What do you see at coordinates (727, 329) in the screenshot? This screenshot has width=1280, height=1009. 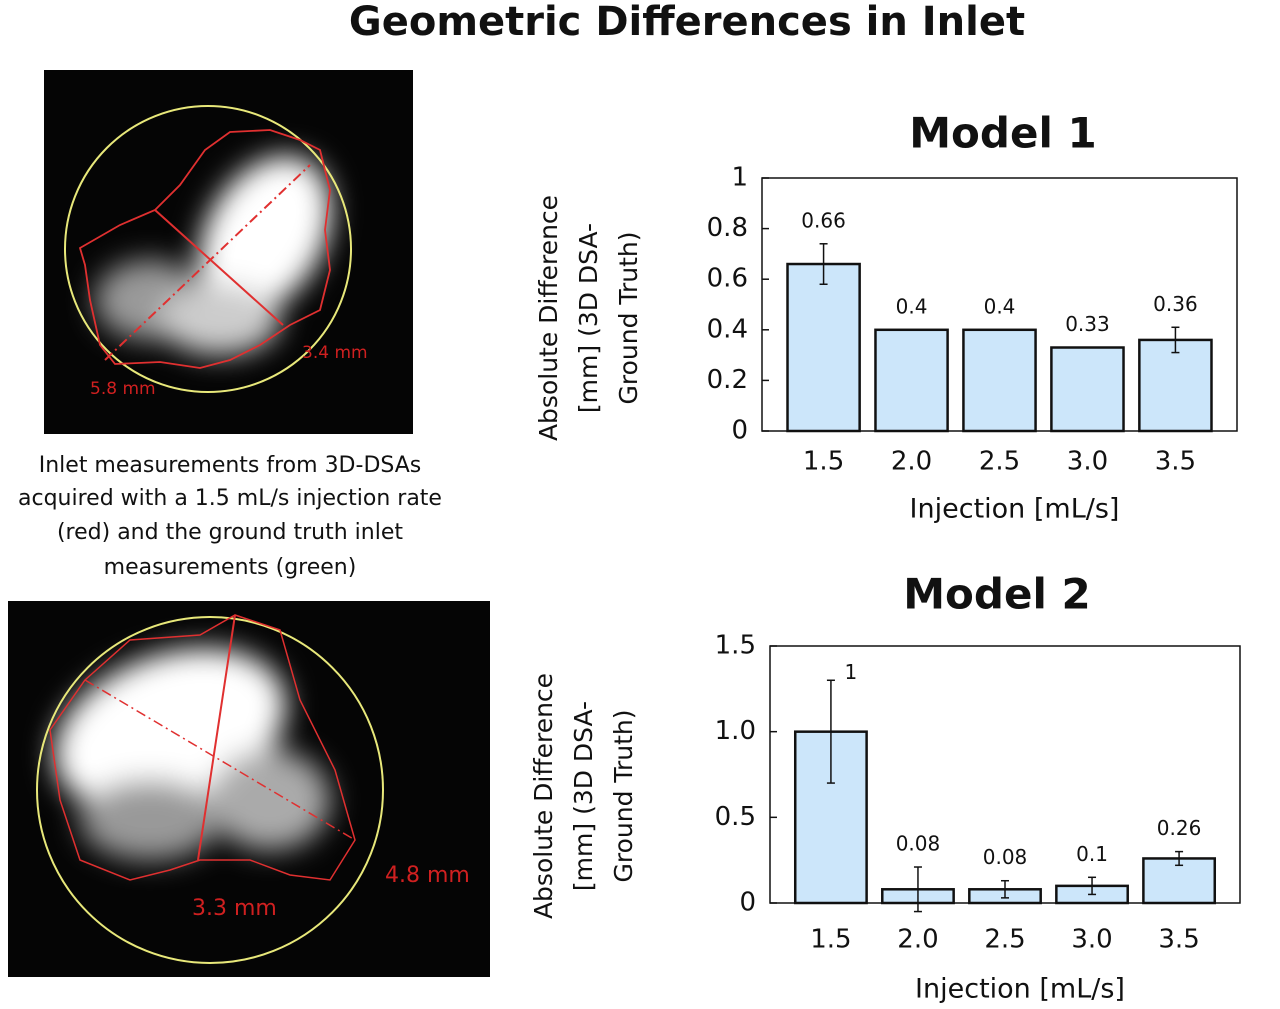 I see `y-tick-label: 0.4` at bounding box center [727, 329].